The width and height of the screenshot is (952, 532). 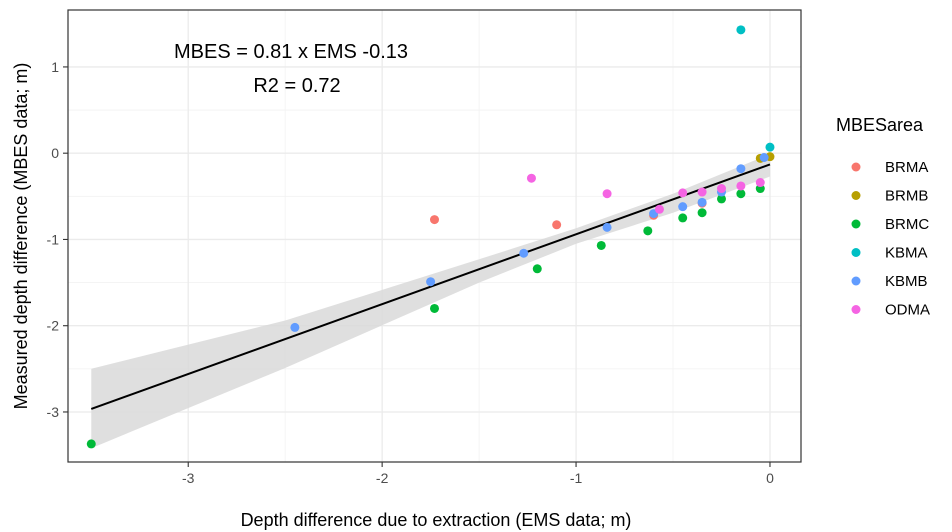 What do you see at coordinates (188, 478) in the screenshot?
I see `x-tick-label: -3` at bounding box center [188, 478].